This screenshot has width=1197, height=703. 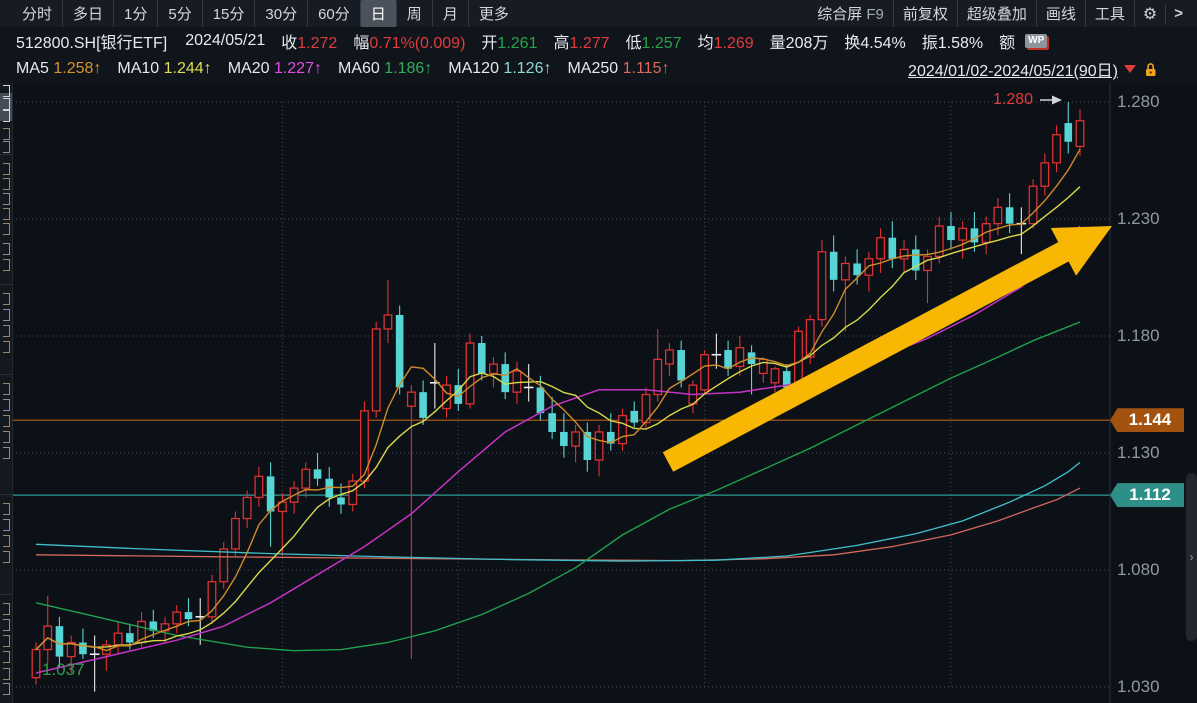 I want to click on ma-item-MA60: MA60 1.186↑, so click(x=385, y=68).